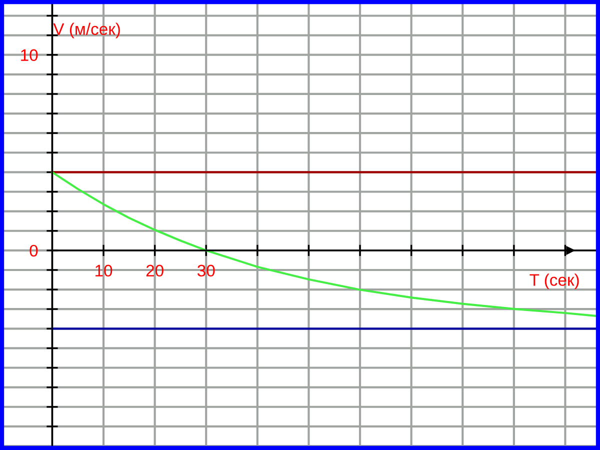 The image size is (600, 450). What do you see at coordinates (104, 270) in the screenshot?
I see `x-tick-label: 10` at bounding box center [104, 270].